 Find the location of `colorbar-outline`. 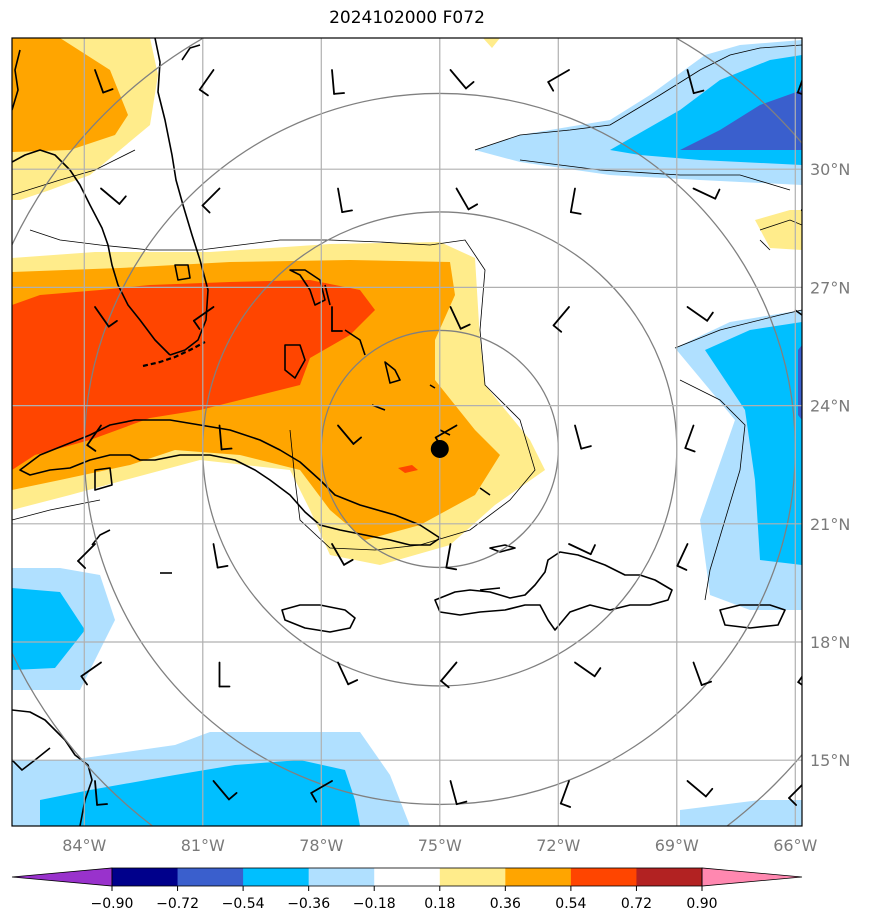

colorbar-outline is located at coordinates (407, 877).